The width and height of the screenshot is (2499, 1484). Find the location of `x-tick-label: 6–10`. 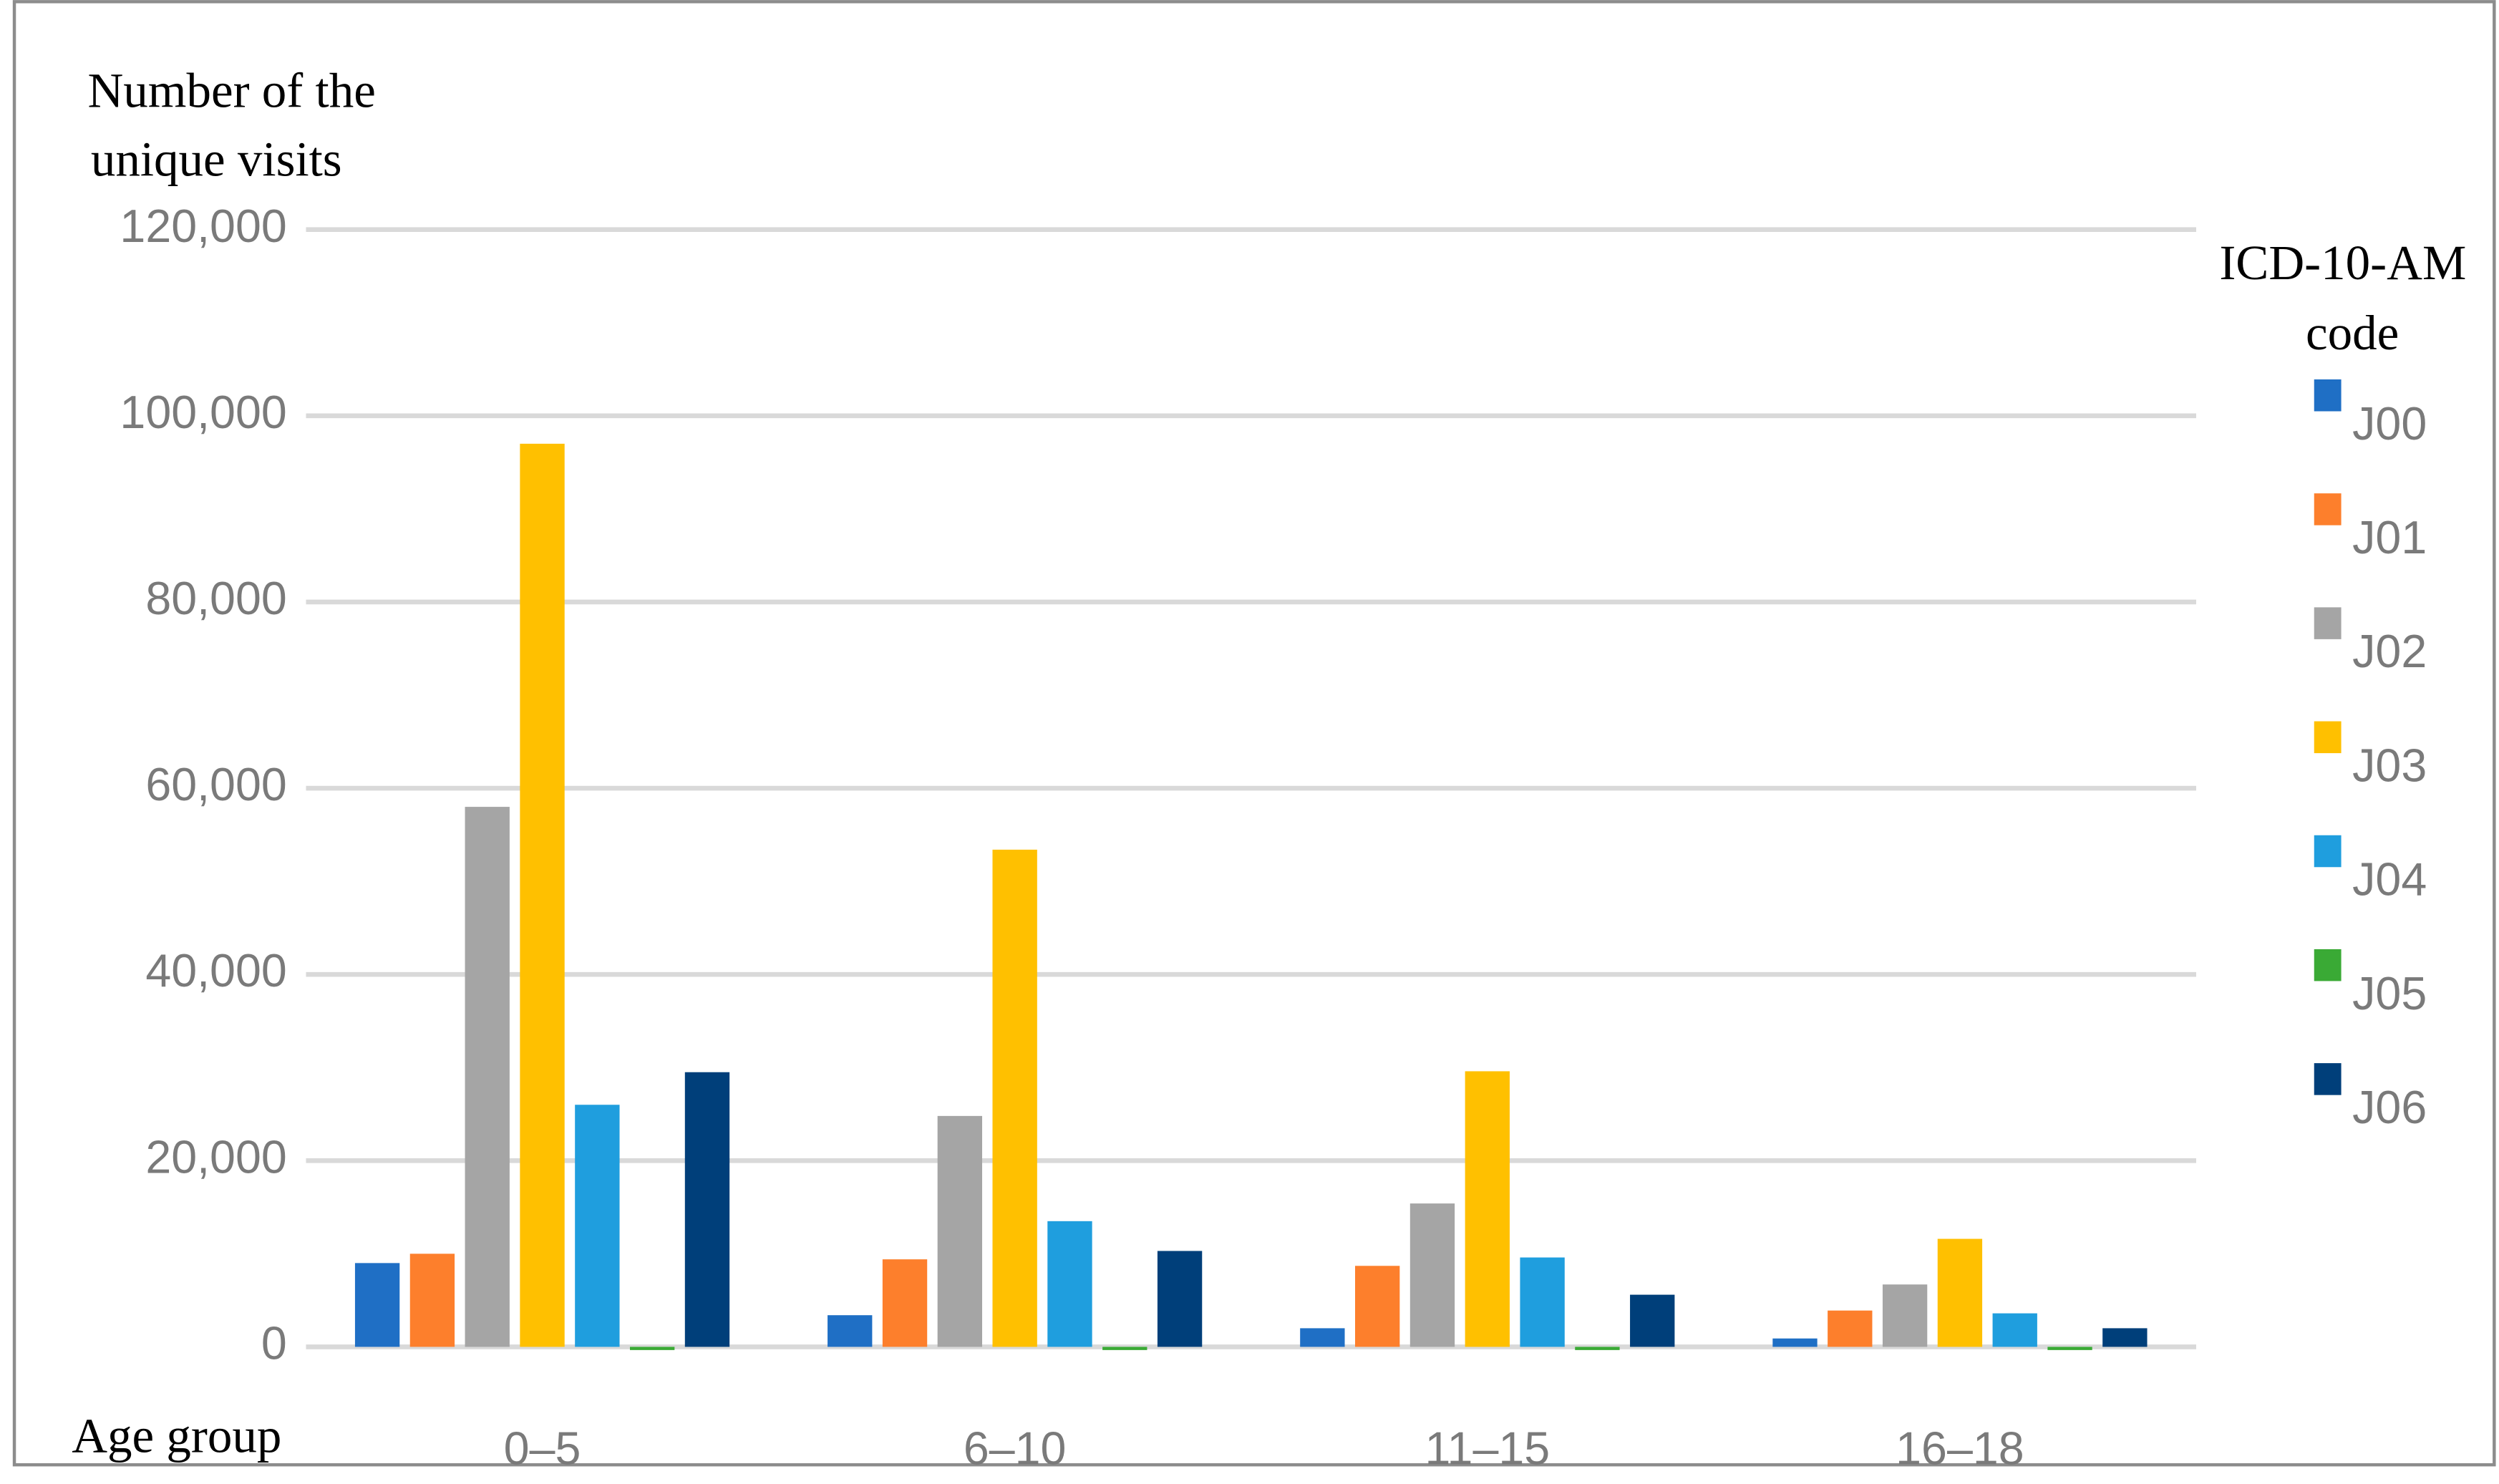

x-tick-label: 6–10 is located at coordinates (1016, 1448).